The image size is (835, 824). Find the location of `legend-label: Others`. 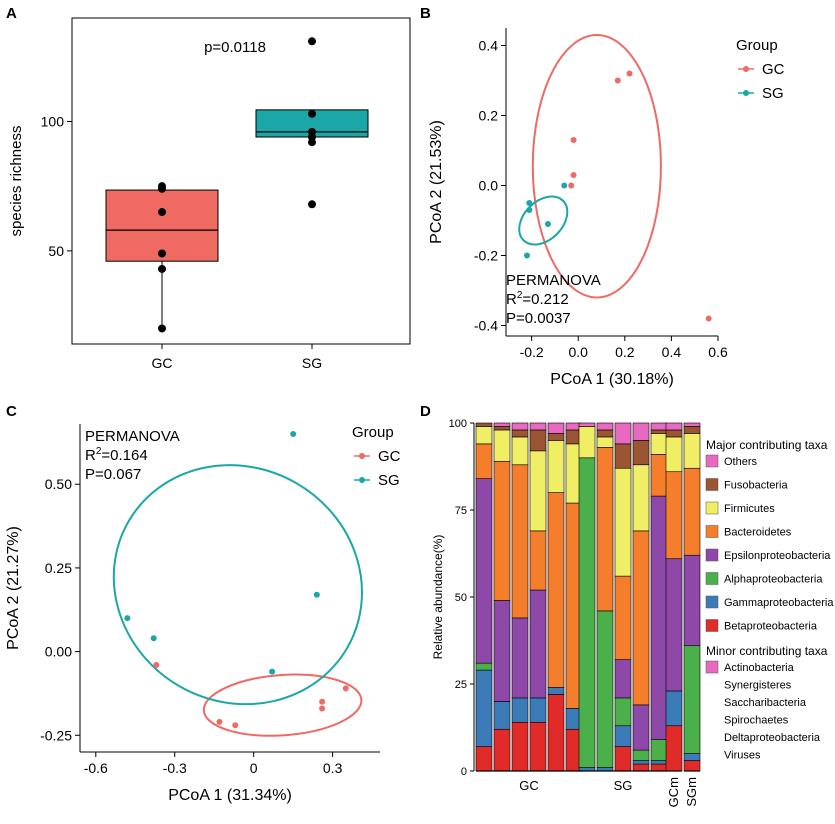

legend-label: Others is located at coordinates (741, 462).